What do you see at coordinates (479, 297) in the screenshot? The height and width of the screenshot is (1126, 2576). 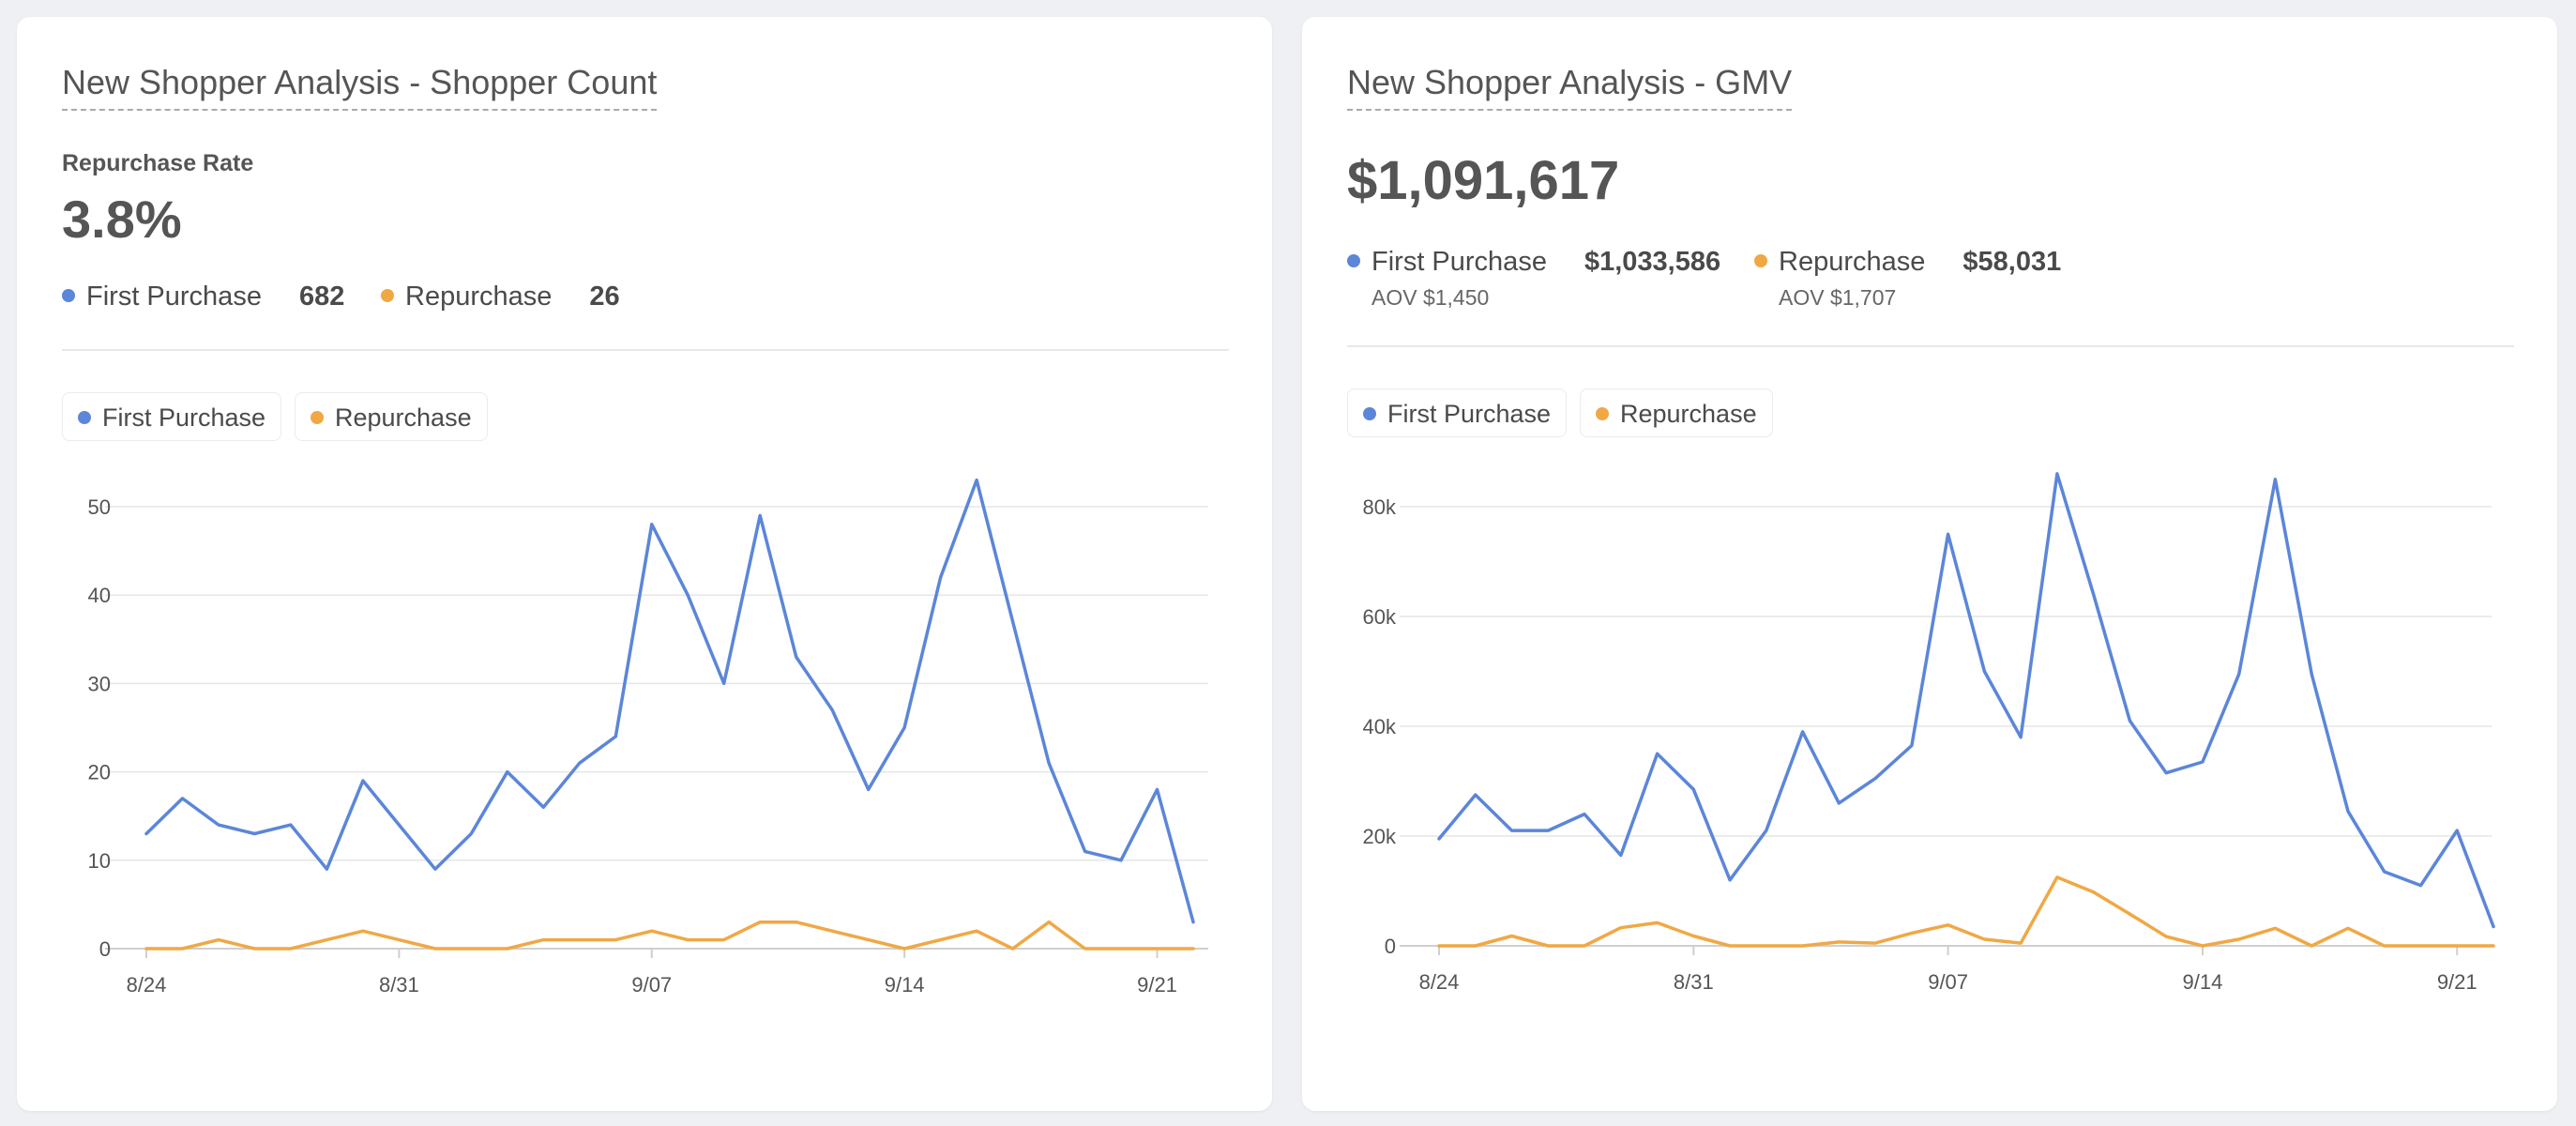 I see `repurchase-stat-label: Repurchase` at bounding box center [479, 297].